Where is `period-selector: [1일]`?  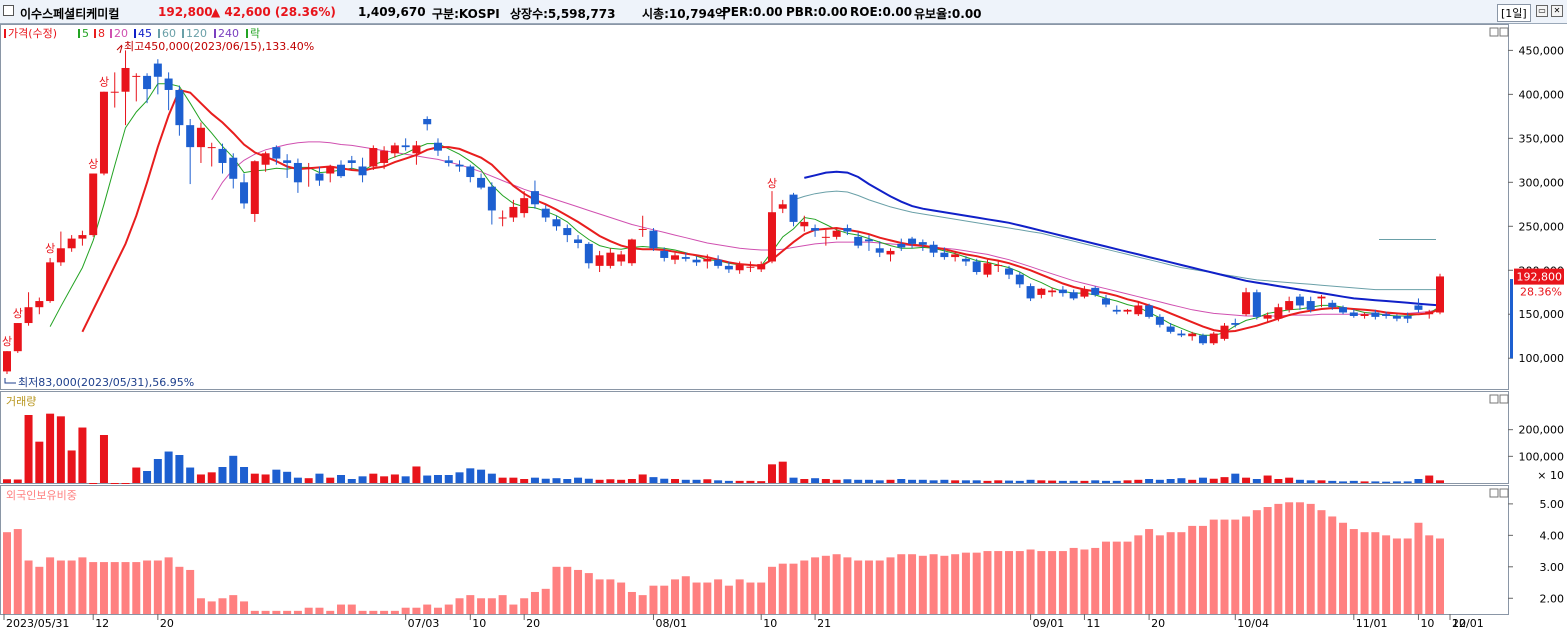 period-selector: [1일] is located at coordinates (1514, 13).